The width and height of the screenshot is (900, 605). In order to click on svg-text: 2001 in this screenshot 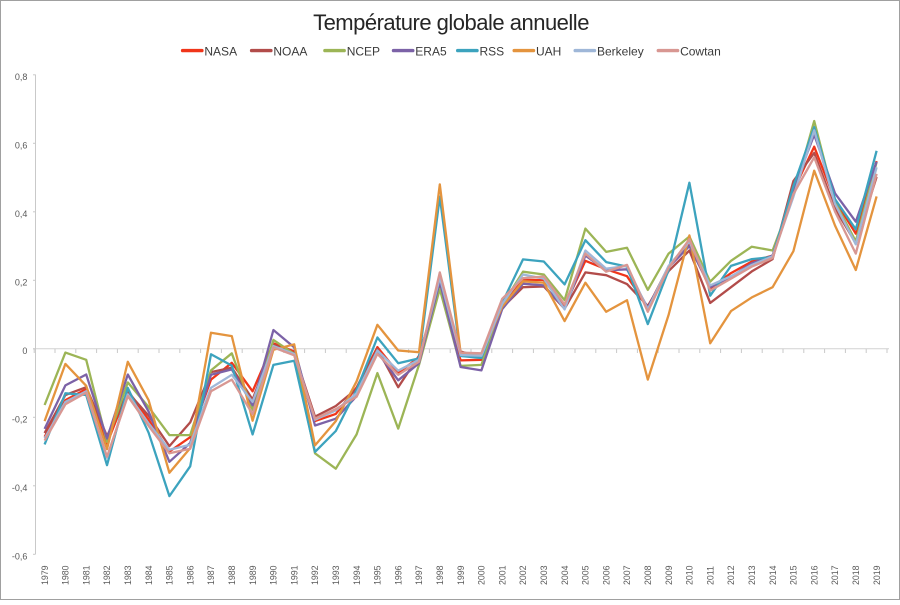, I will do `click(502, 575)`.